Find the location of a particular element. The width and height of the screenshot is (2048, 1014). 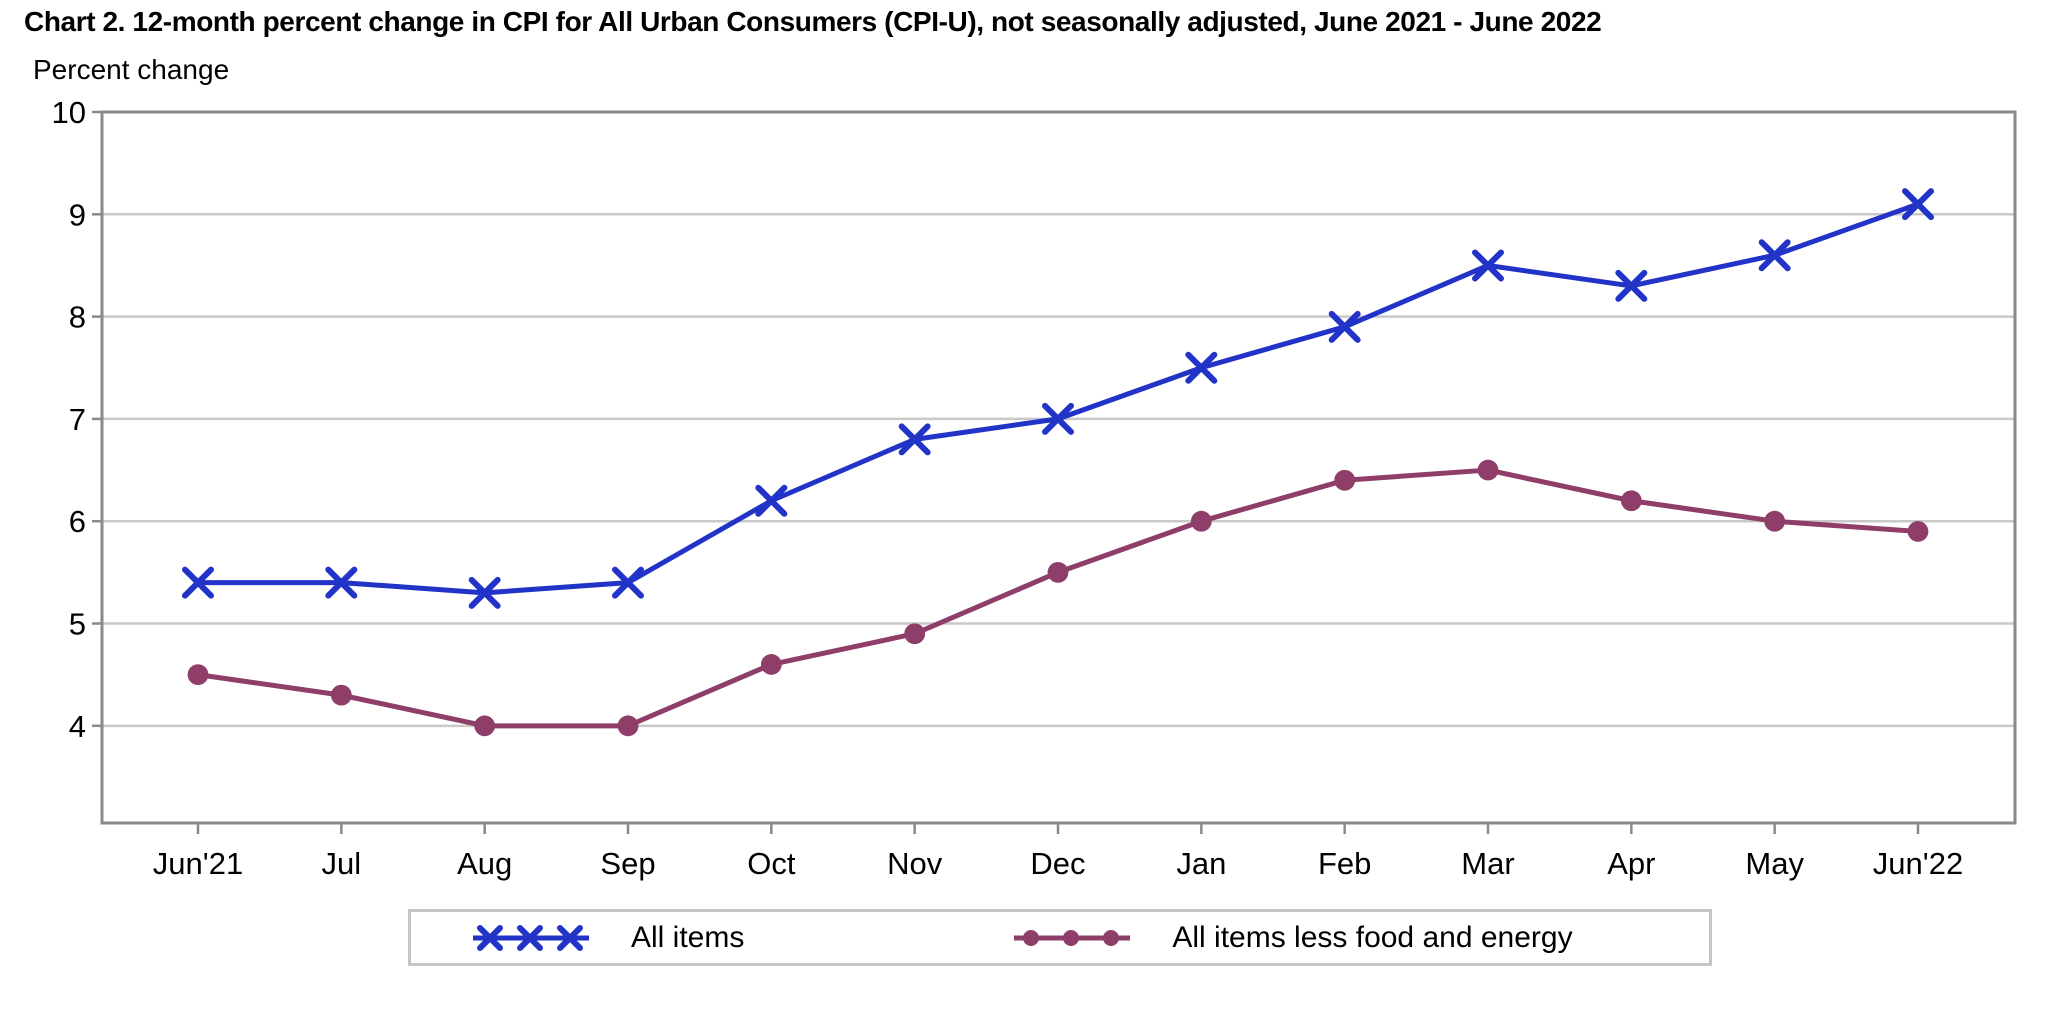

x-tick-label-9: Mar is located at coordinates (1487, 863).